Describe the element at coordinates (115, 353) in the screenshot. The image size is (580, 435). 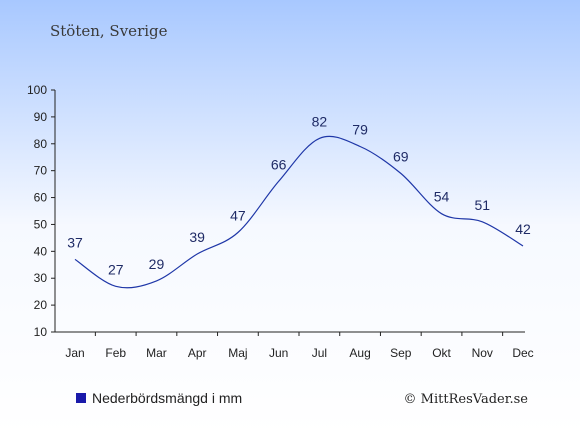
I see `x-tick-label: Feb` at that location.